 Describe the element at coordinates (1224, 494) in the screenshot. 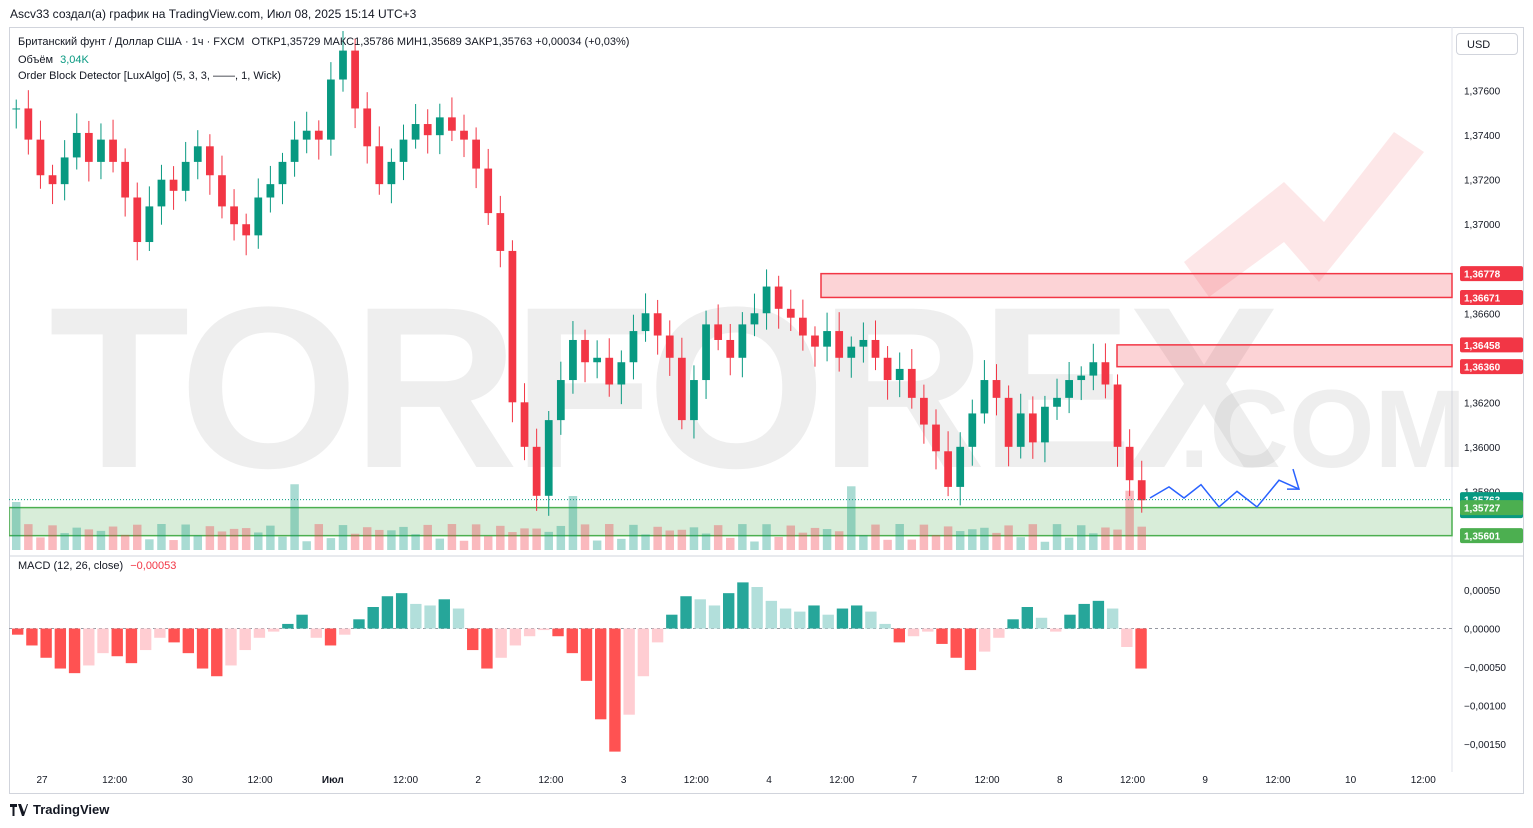

I see `projection-path` at that location.